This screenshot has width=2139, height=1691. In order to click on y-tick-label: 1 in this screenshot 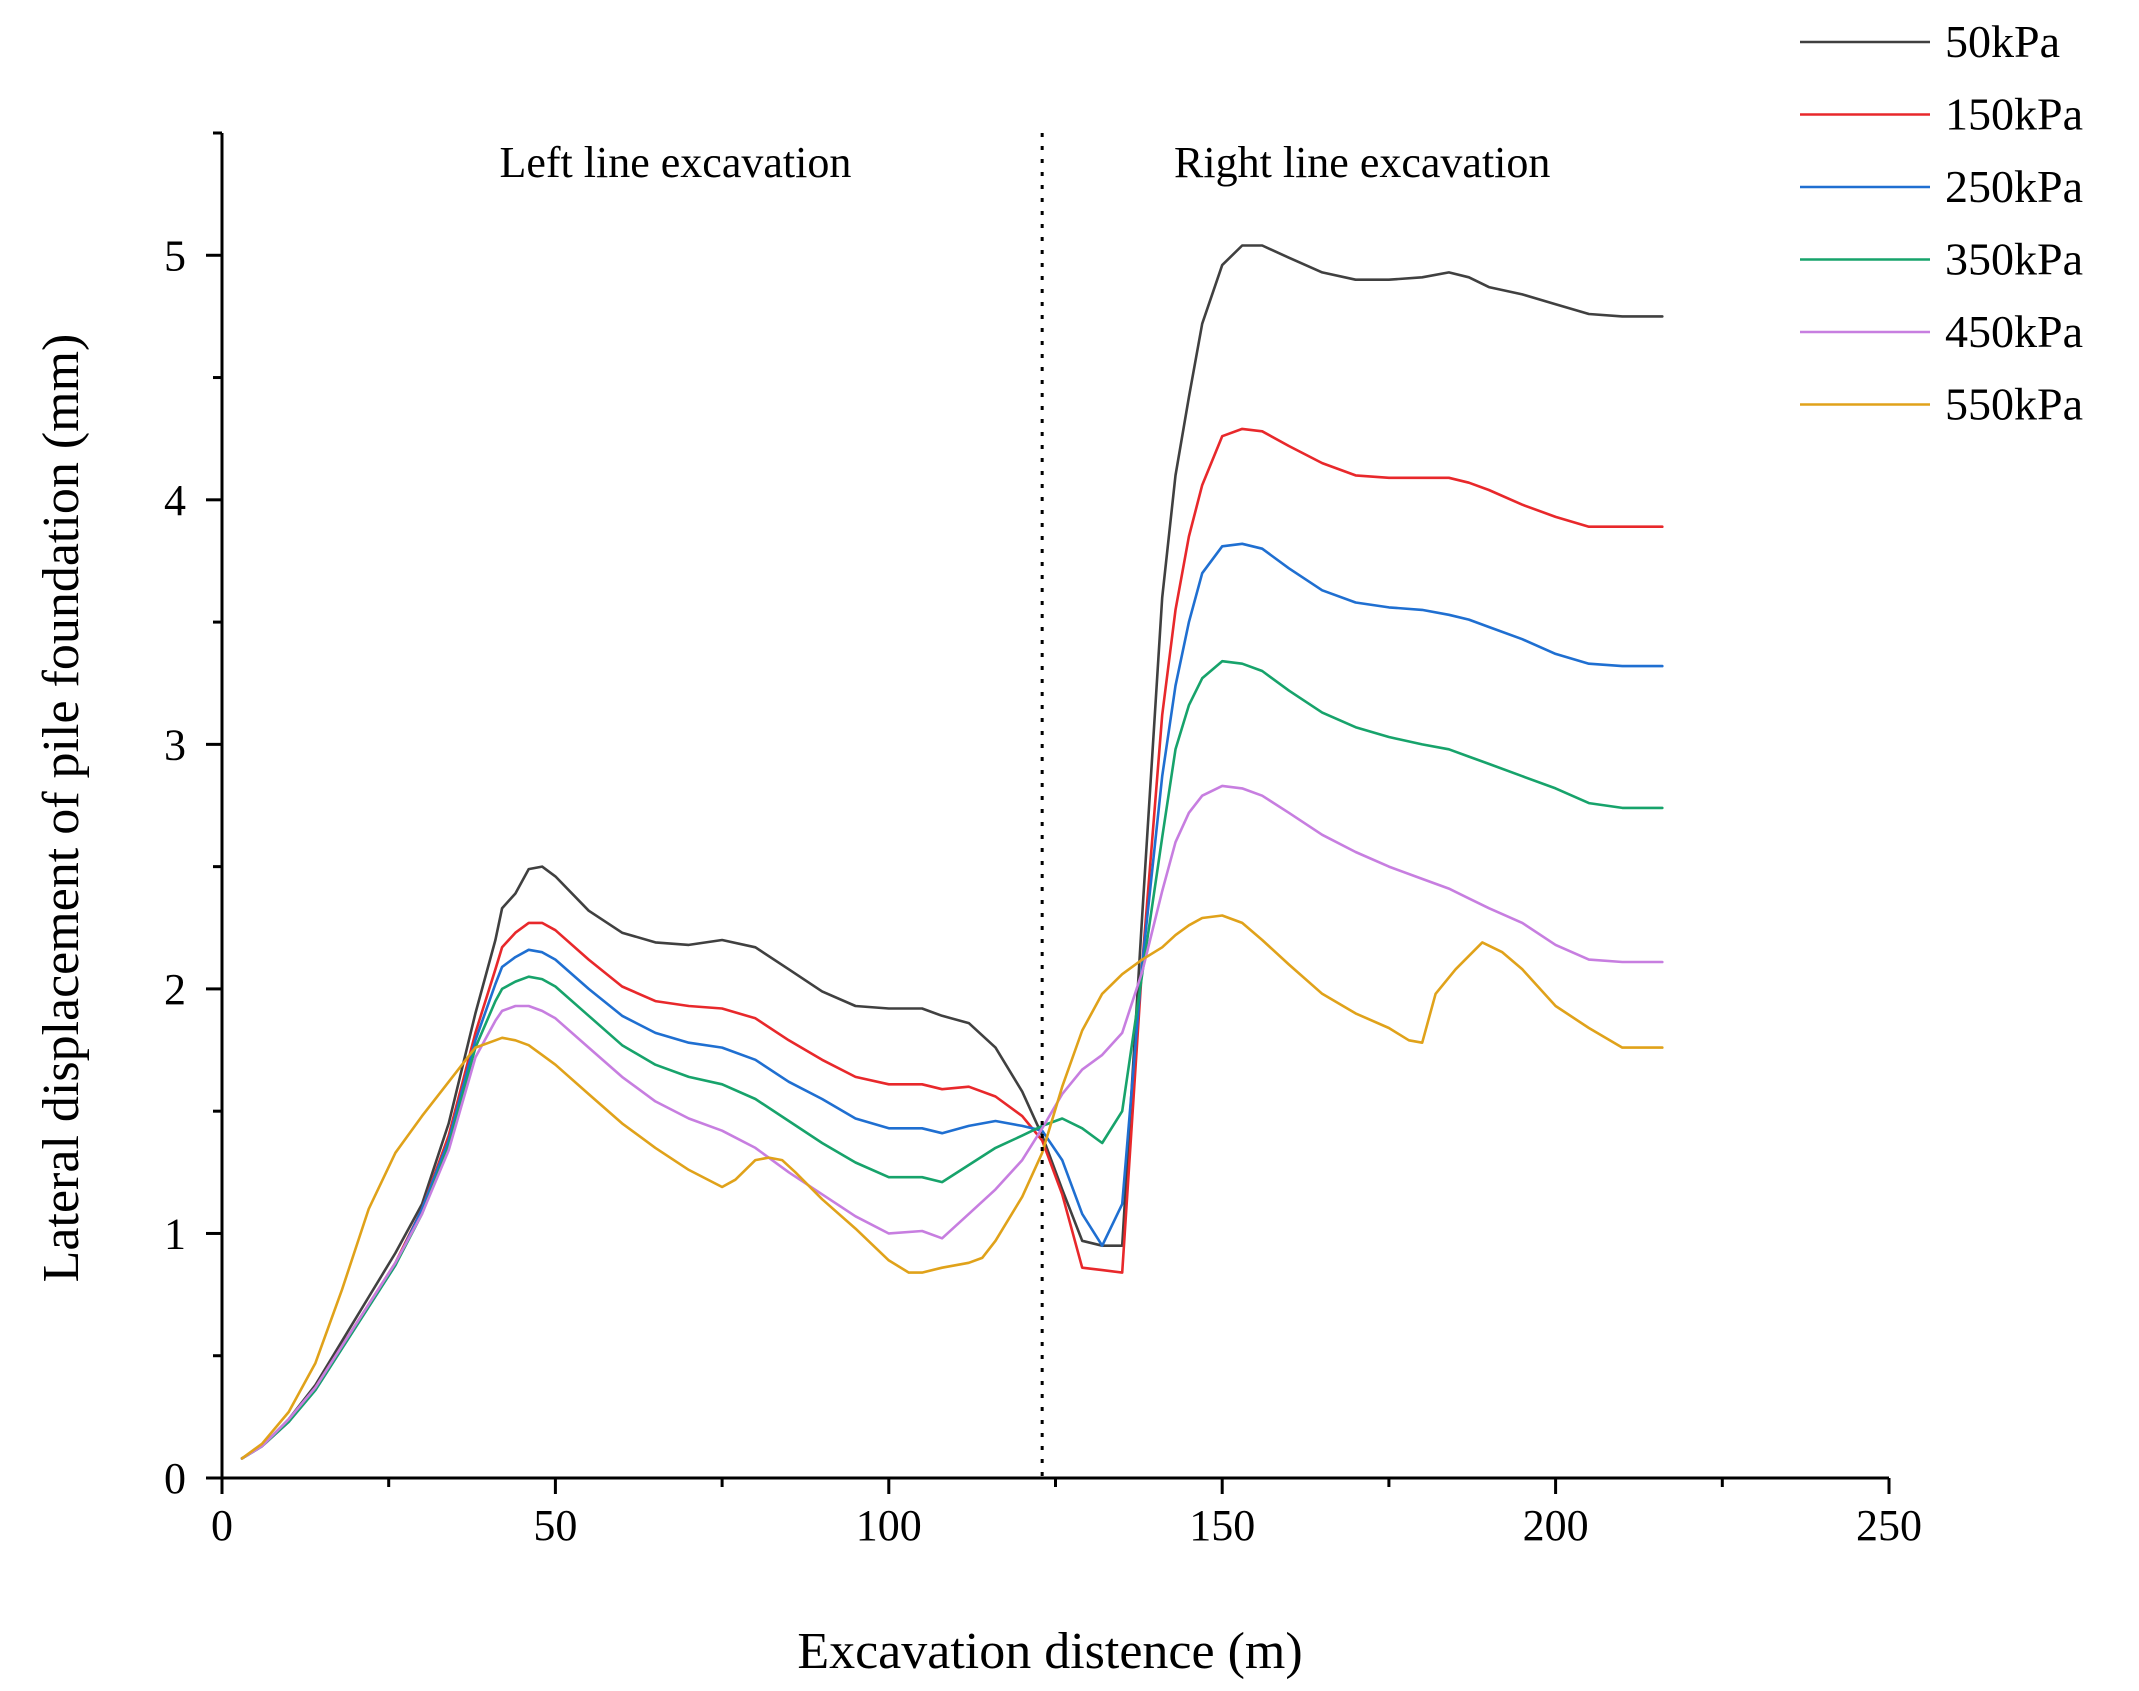, I will do `click(175, 1233)`.